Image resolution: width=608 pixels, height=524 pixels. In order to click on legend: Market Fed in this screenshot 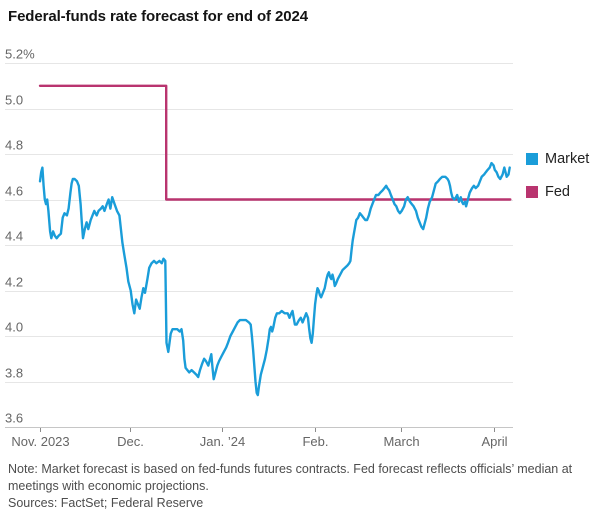, I will do `click(557, 184)`.